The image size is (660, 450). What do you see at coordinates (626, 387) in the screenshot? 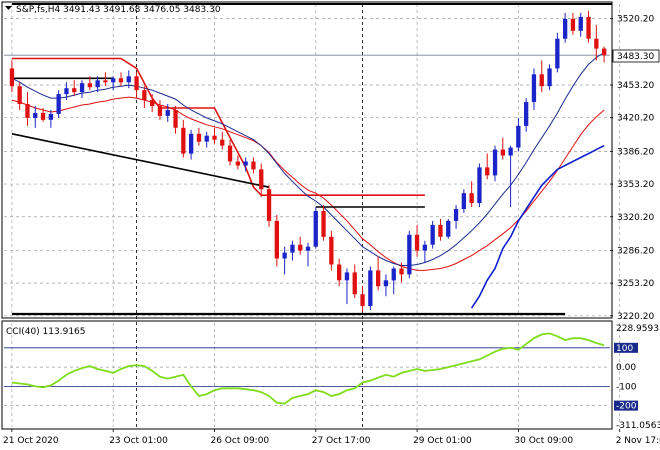
I see `cci-tick-label: -100` at bounding box center [626, 387].